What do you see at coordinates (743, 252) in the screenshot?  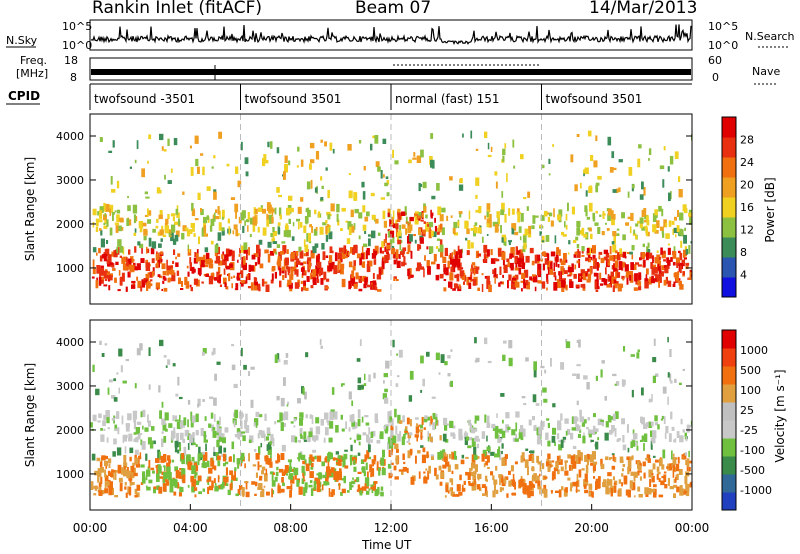 I see `colorbar-tick: 8` at bounding box center [743, 252].